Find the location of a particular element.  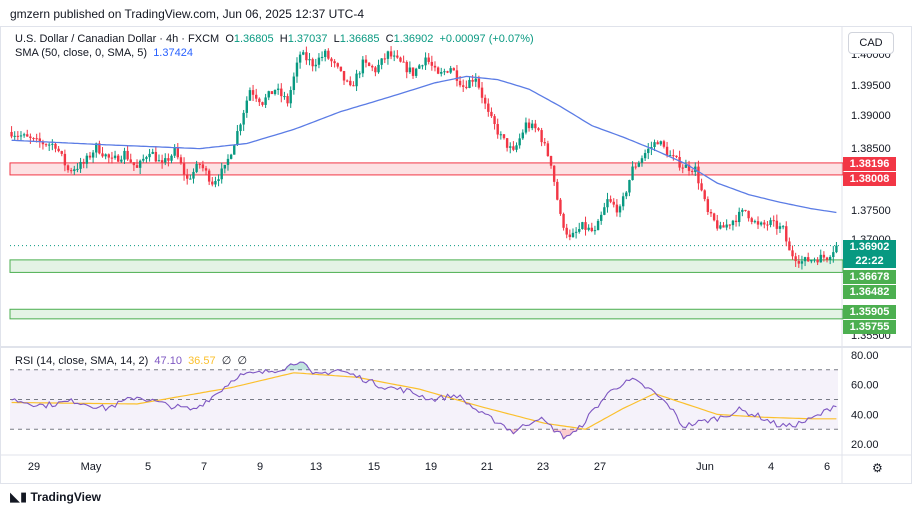

rsi-value: 47.10 is located at coordinates (168, 361).